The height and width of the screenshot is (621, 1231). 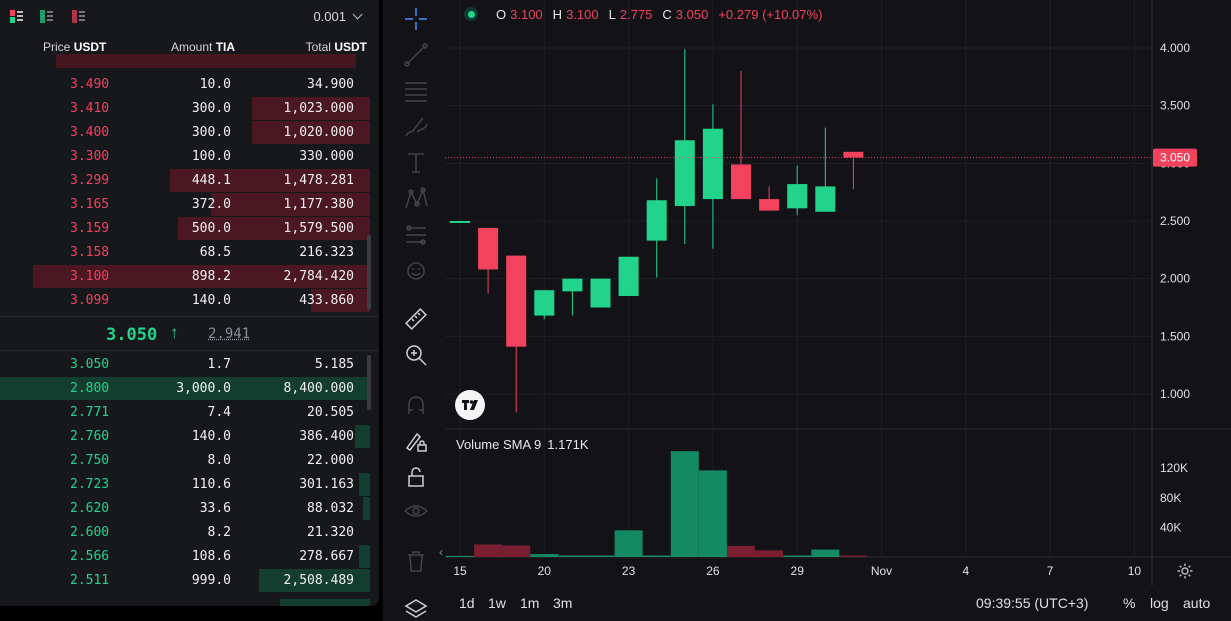 I want to click on price-tick-label: 1.000, so click(x=1175, y=394).